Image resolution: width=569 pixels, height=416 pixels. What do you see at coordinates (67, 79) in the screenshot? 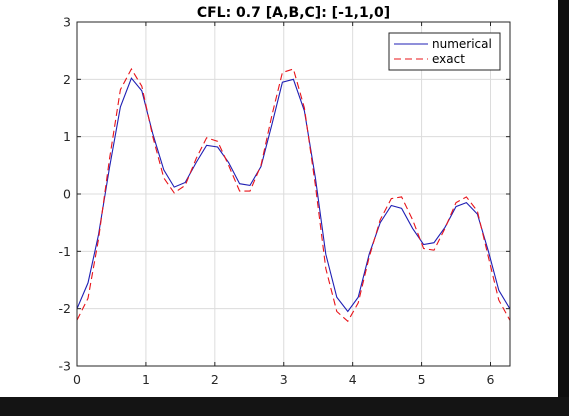
I see `y-tick-label: 2` at bounding box center [67, 79].